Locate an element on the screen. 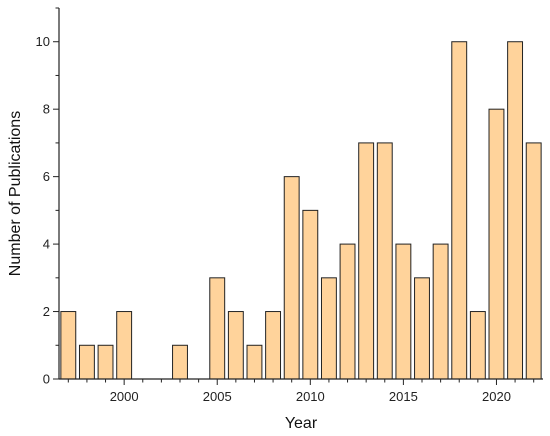 This screenshot has width=550, height=436. bar-2010 is located at coordinates (310, 294).